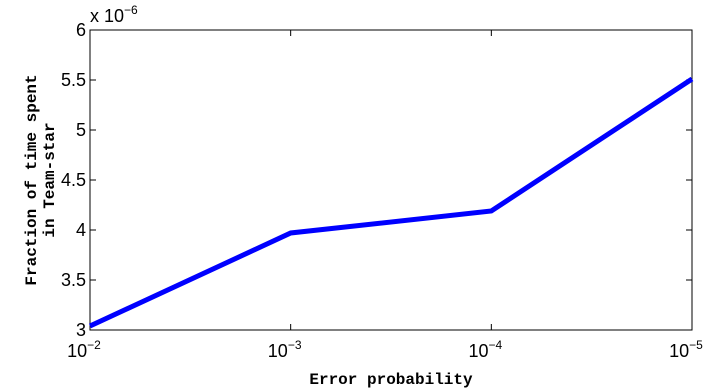  I want to click on x-tick-exponent: −5, so click(696, 345).